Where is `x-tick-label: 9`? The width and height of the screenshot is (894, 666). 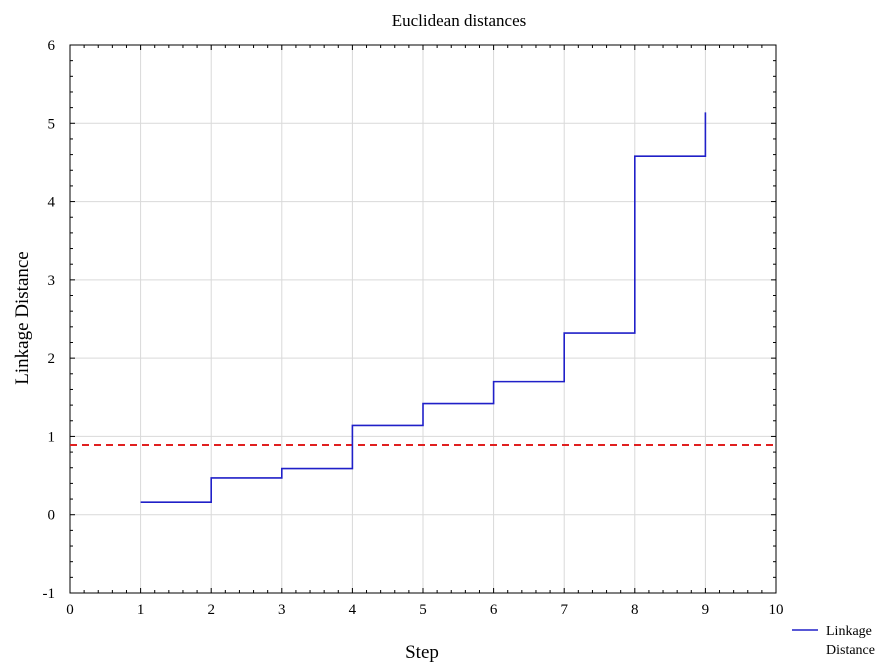 x-tick-label: 9 is located at coordinates (706, 610).